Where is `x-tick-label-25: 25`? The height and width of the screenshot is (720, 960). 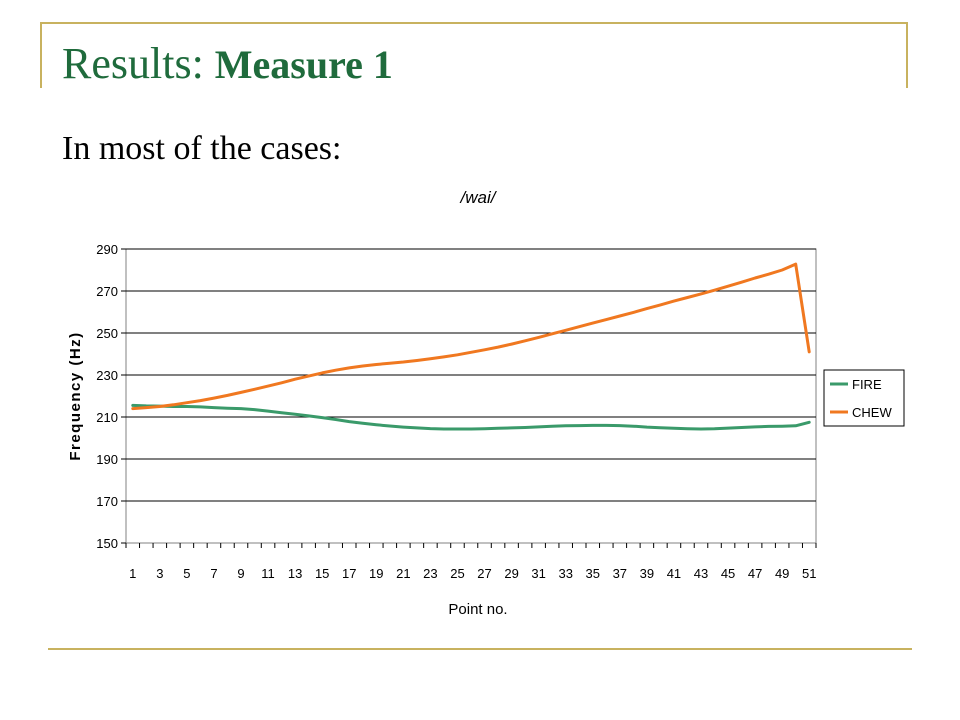
x-tick-label-25: 25 is located at coordinates (457, 573).